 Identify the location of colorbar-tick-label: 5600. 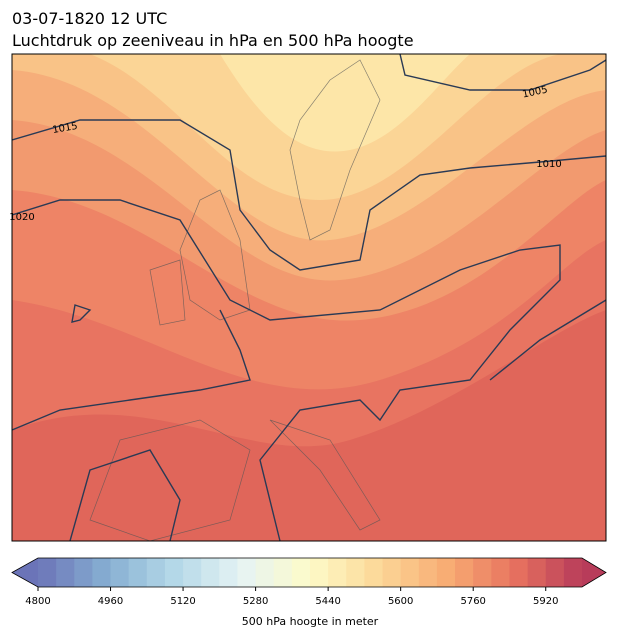
(400, 601).